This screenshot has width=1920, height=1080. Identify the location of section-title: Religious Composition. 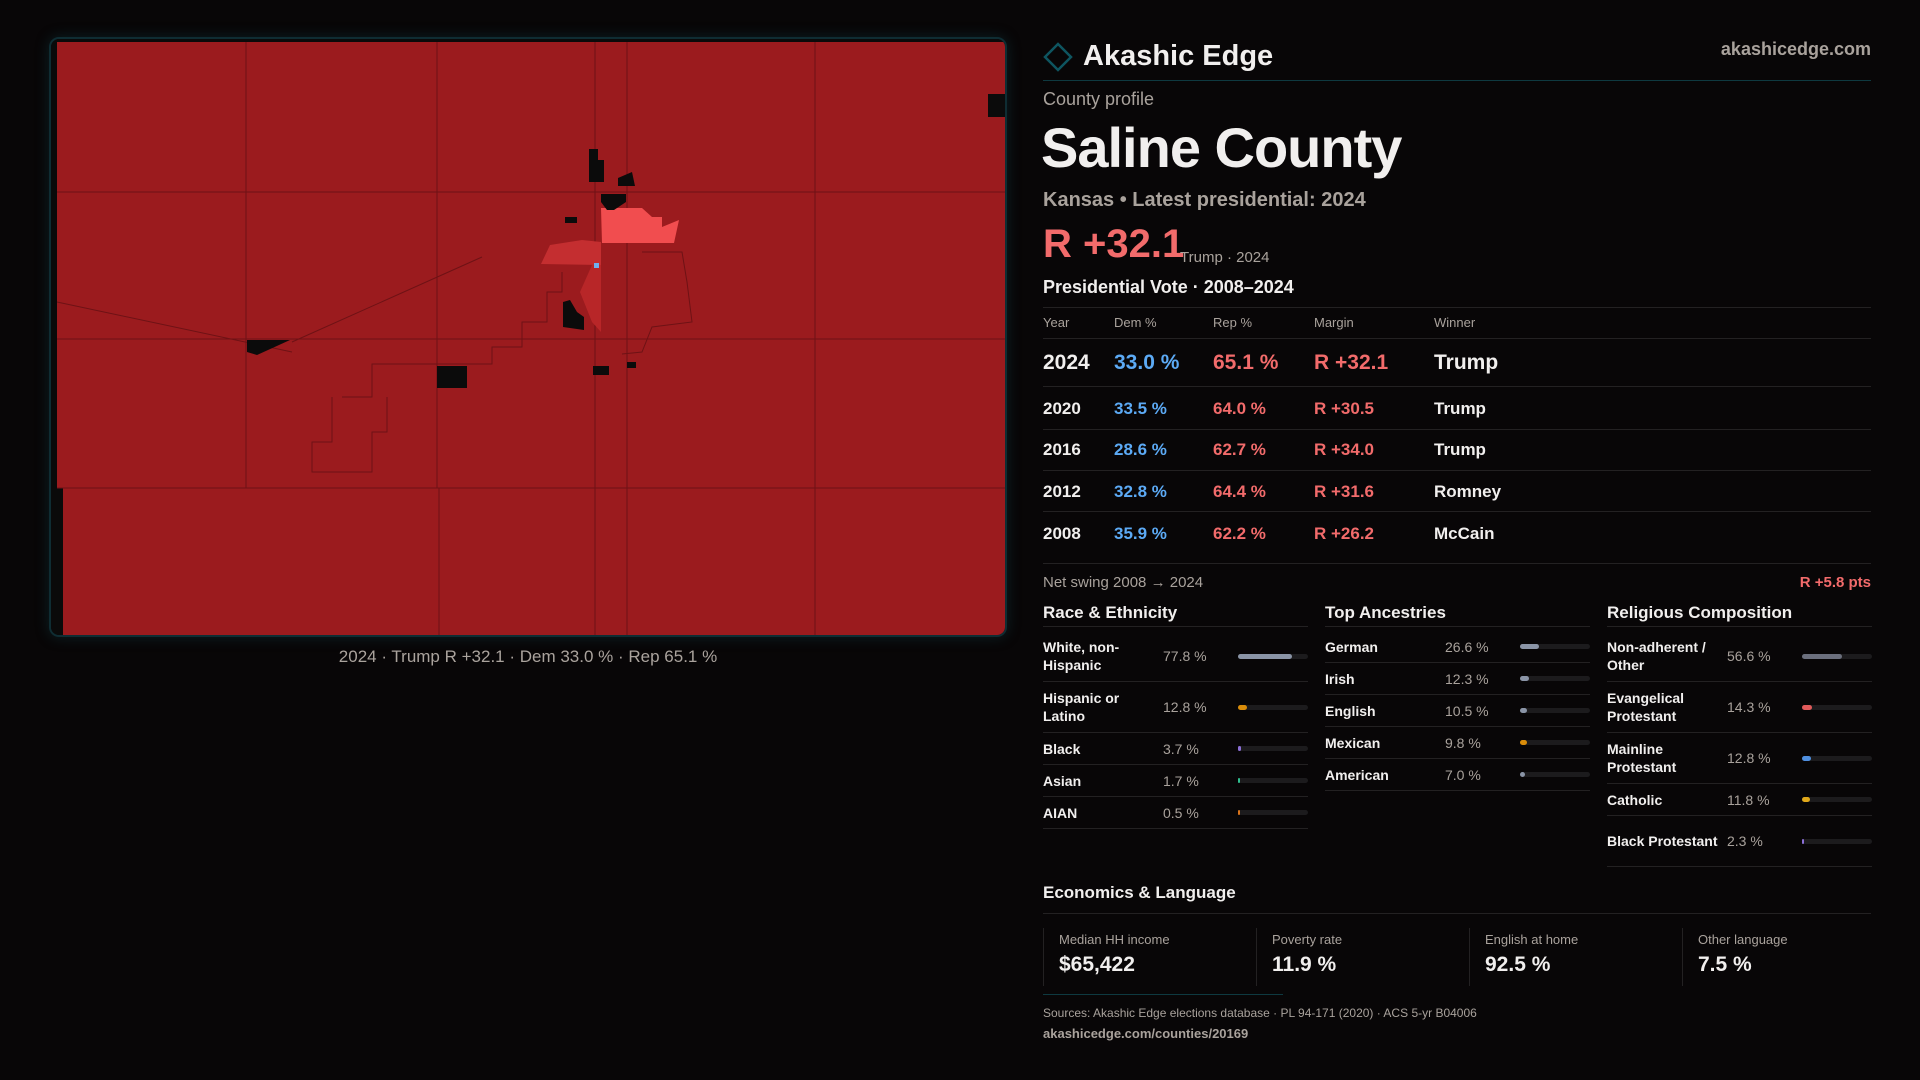
(1739, 613).